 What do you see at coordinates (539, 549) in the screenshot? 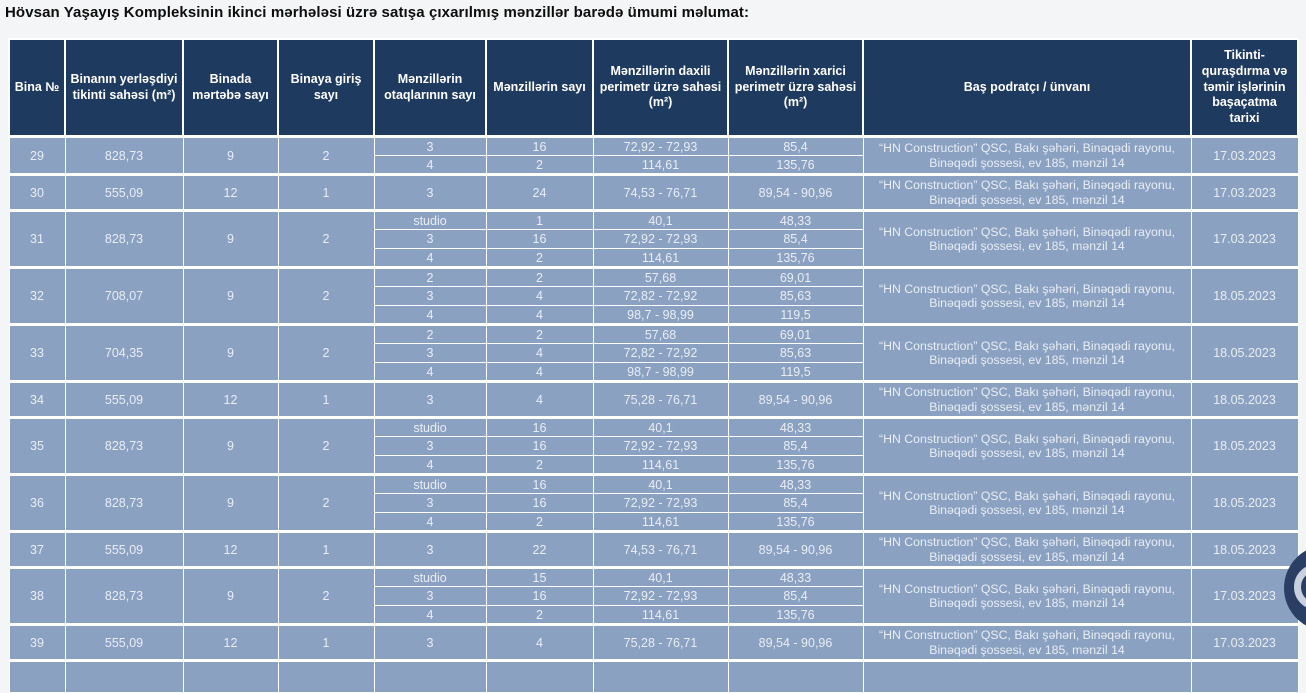
I see `cell-apartment-count: 22` at bounding box center [539, 549].